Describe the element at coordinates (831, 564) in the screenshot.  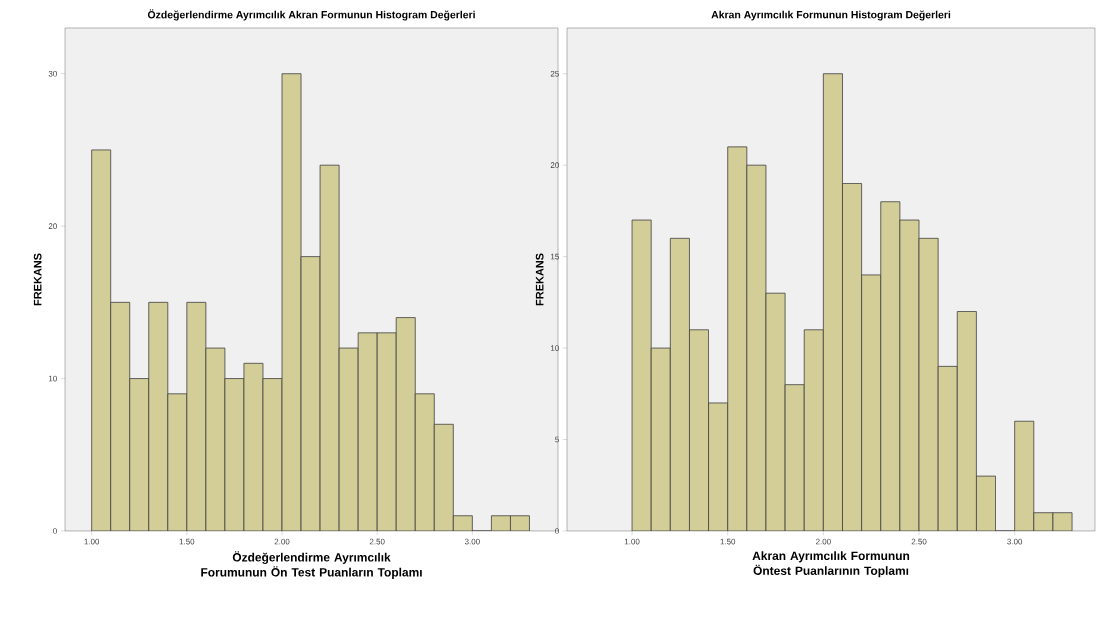
I see `x-axis-title: Akran Ayrımcılık Formunun Öntest Puanlarının Toplamı` at that location.